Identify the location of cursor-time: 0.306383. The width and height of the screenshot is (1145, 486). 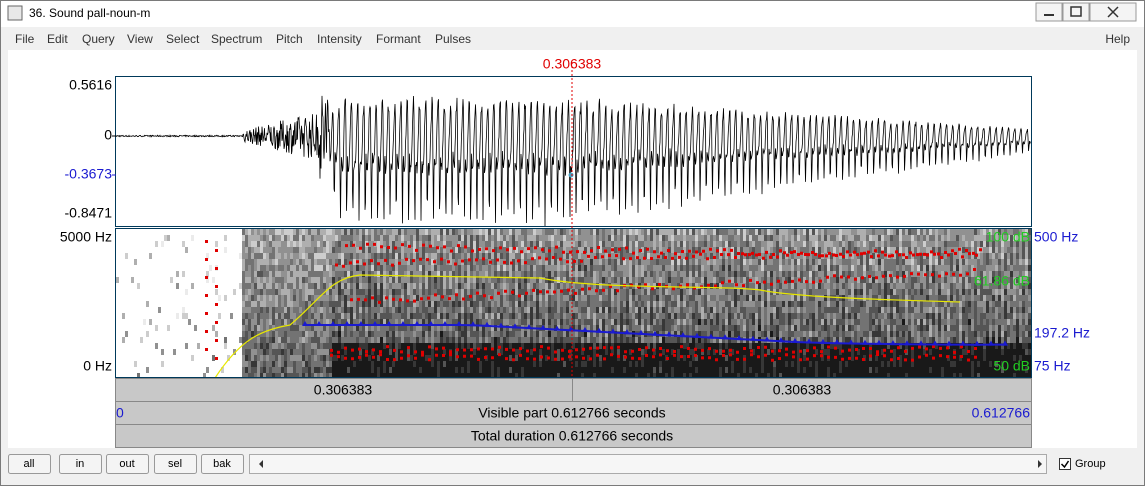
(572, 64).